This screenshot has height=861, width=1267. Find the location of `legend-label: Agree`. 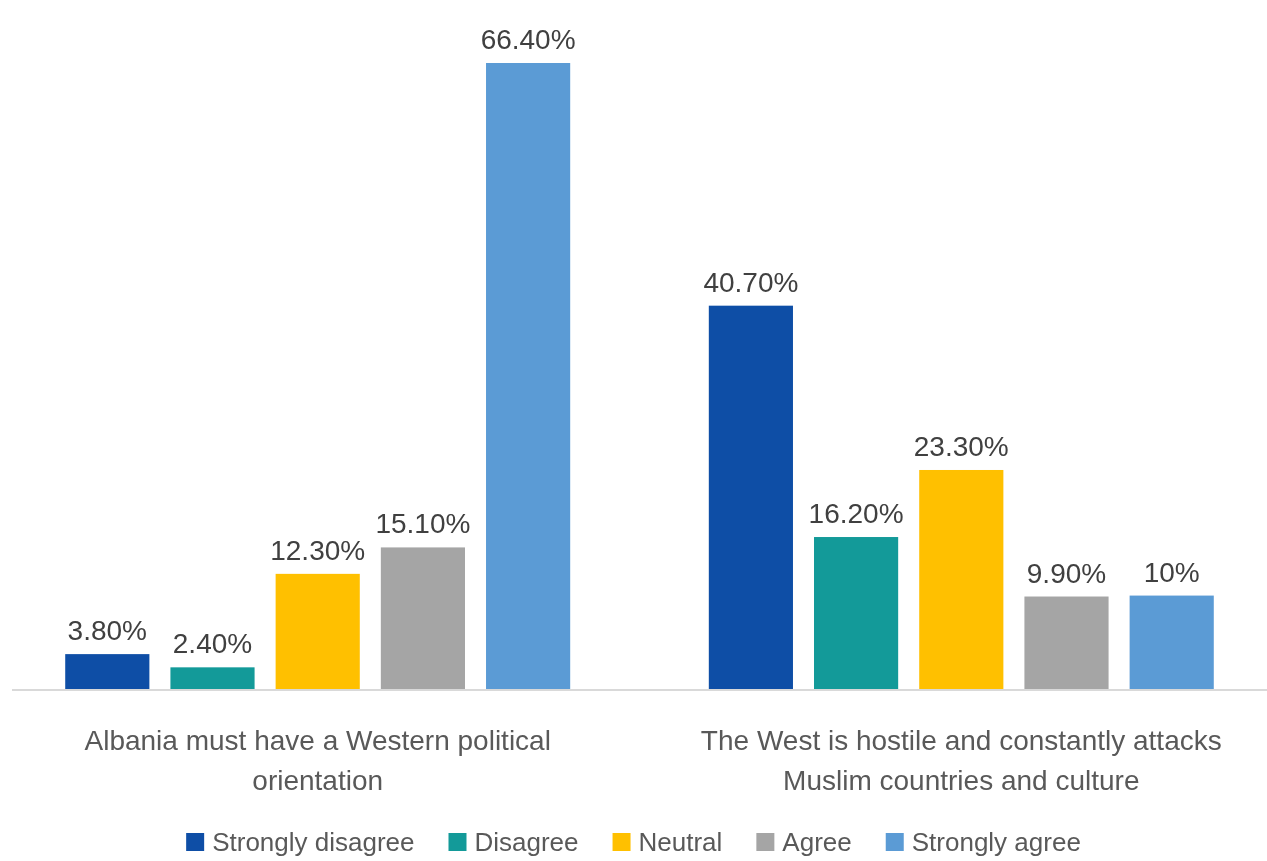

legend-label: Agree is located at coordinates (817, 842).